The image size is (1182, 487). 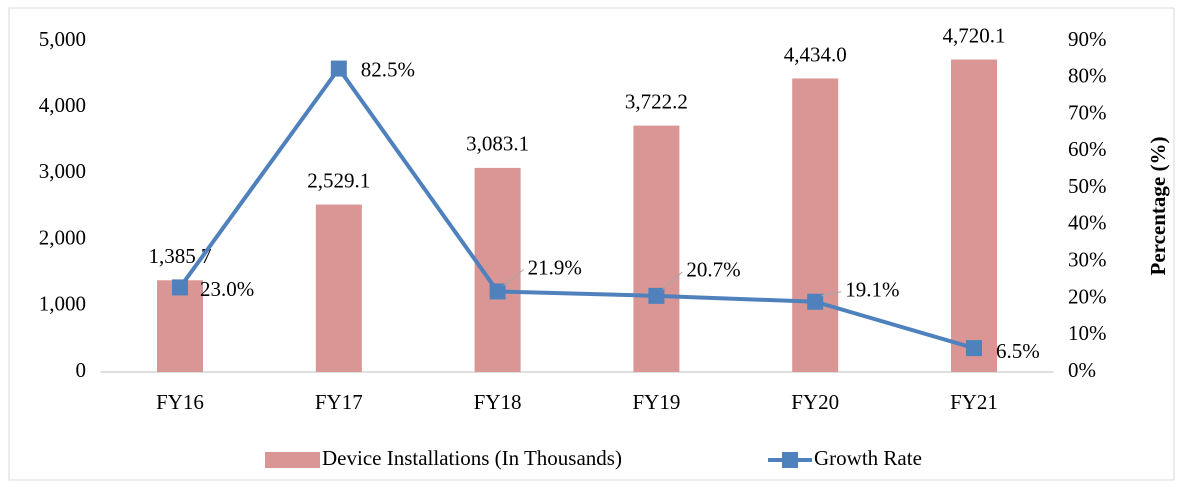 I want to click on y-tick-label: 4,000, so click(x=62, y=105).